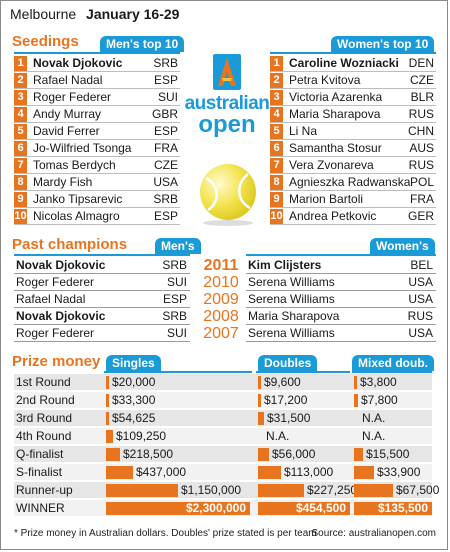 This screenshot has height=552, width=450. I want to click on prize-row: 1st Round, so click(223, 382).